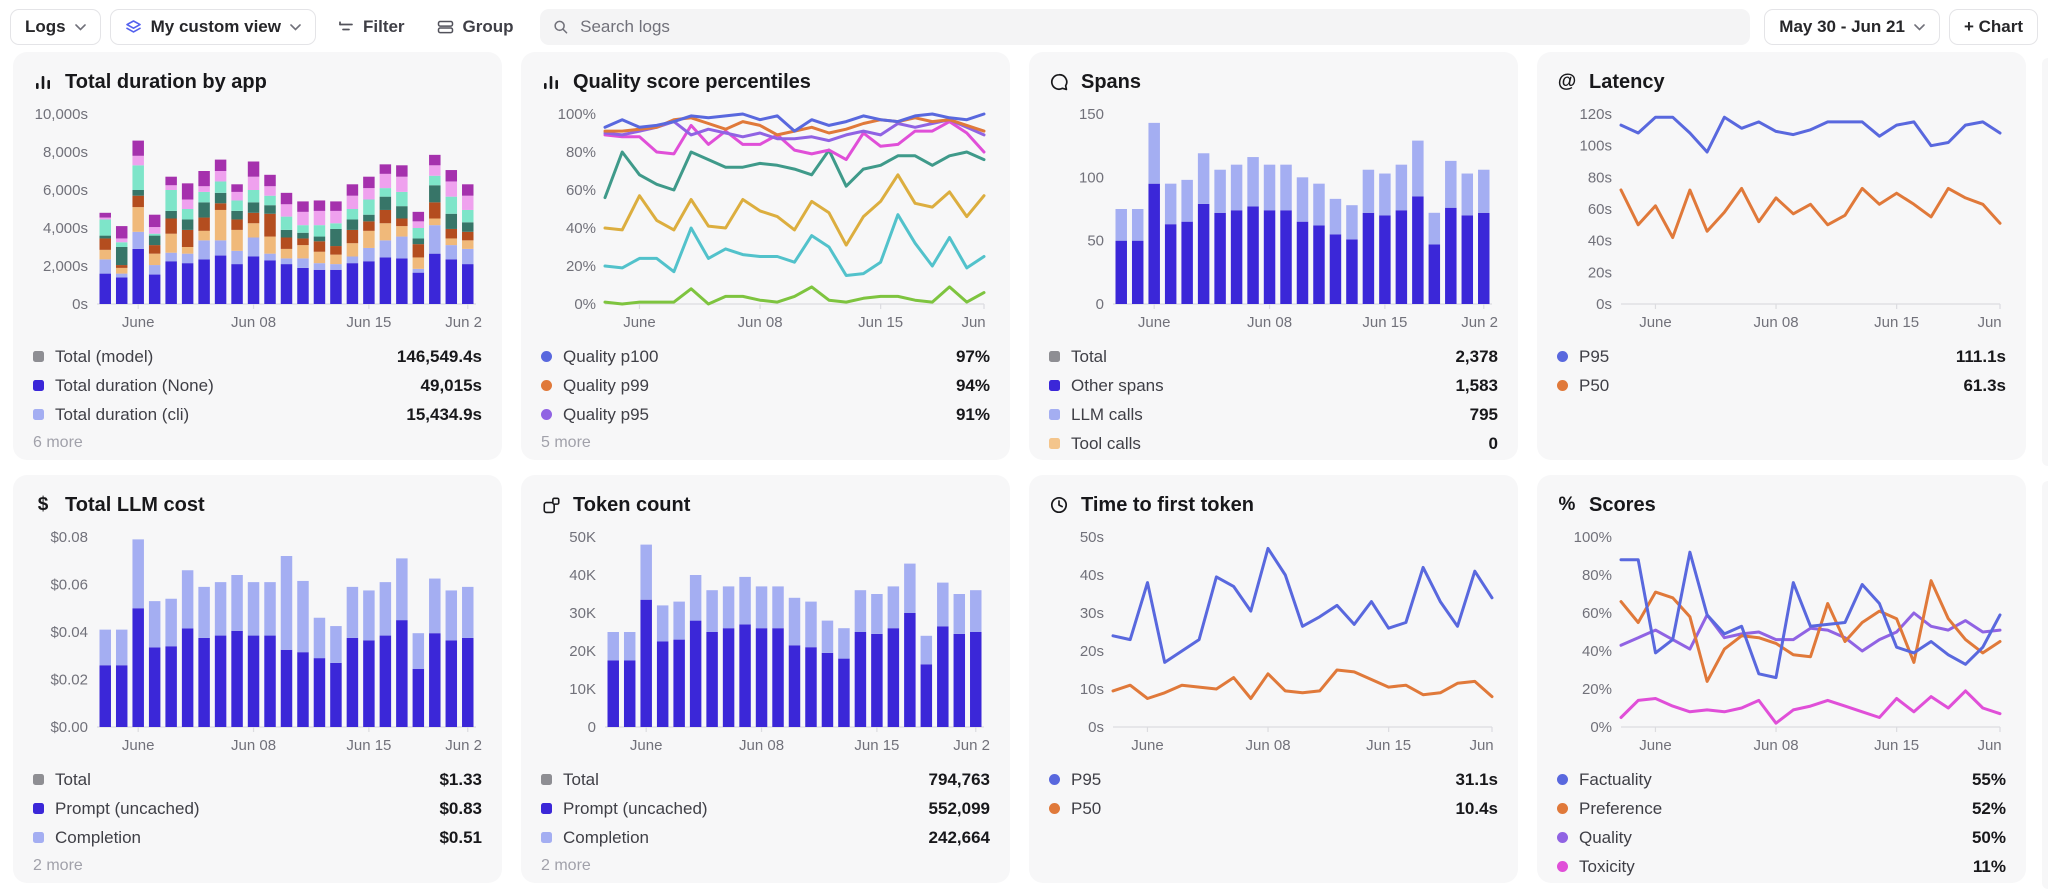  What do you see at coordinates (765, 837) in the screenshot?
I see `legend-row: Completion 242,664` at bounding box center [765, 837].